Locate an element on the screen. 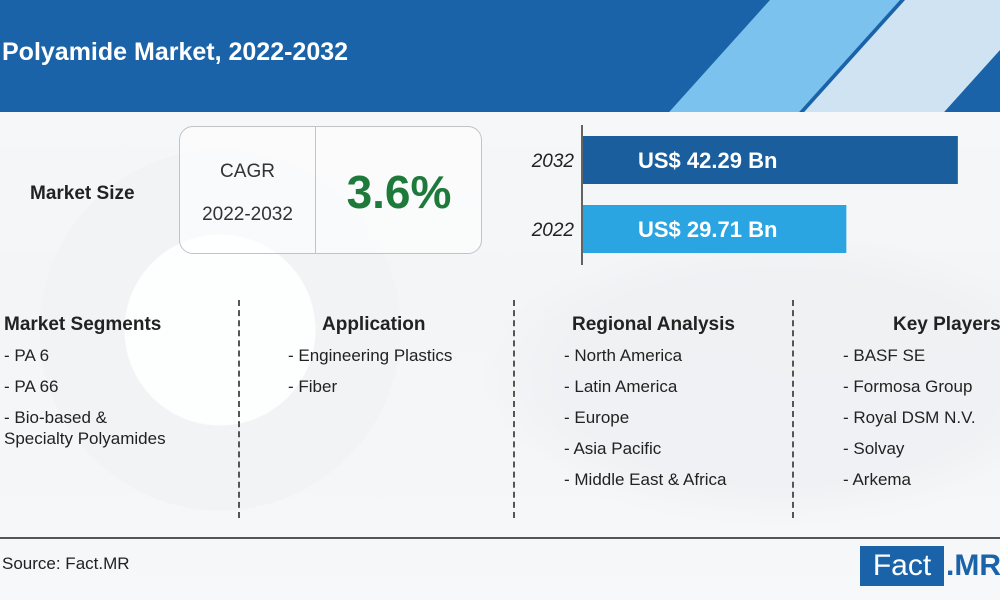 The image size is (1000, 600). list-item: - Royal DSM N.V. is located at coordinates (909, 417).